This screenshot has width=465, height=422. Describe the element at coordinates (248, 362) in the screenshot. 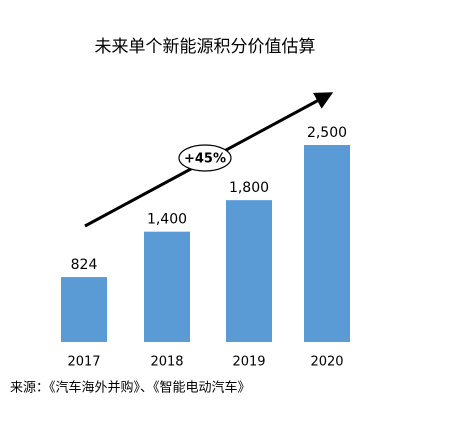

I see `x-tick-label: 2019` at that location.